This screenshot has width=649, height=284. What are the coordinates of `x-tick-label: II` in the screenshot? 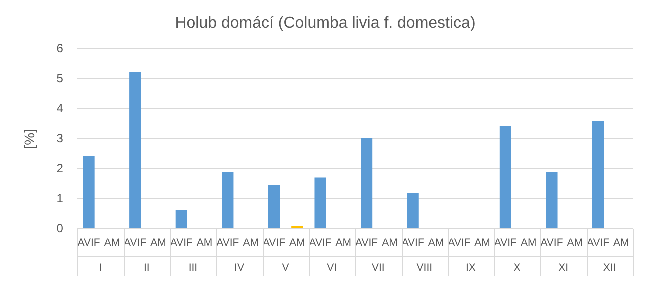 It's located at (147, 268).